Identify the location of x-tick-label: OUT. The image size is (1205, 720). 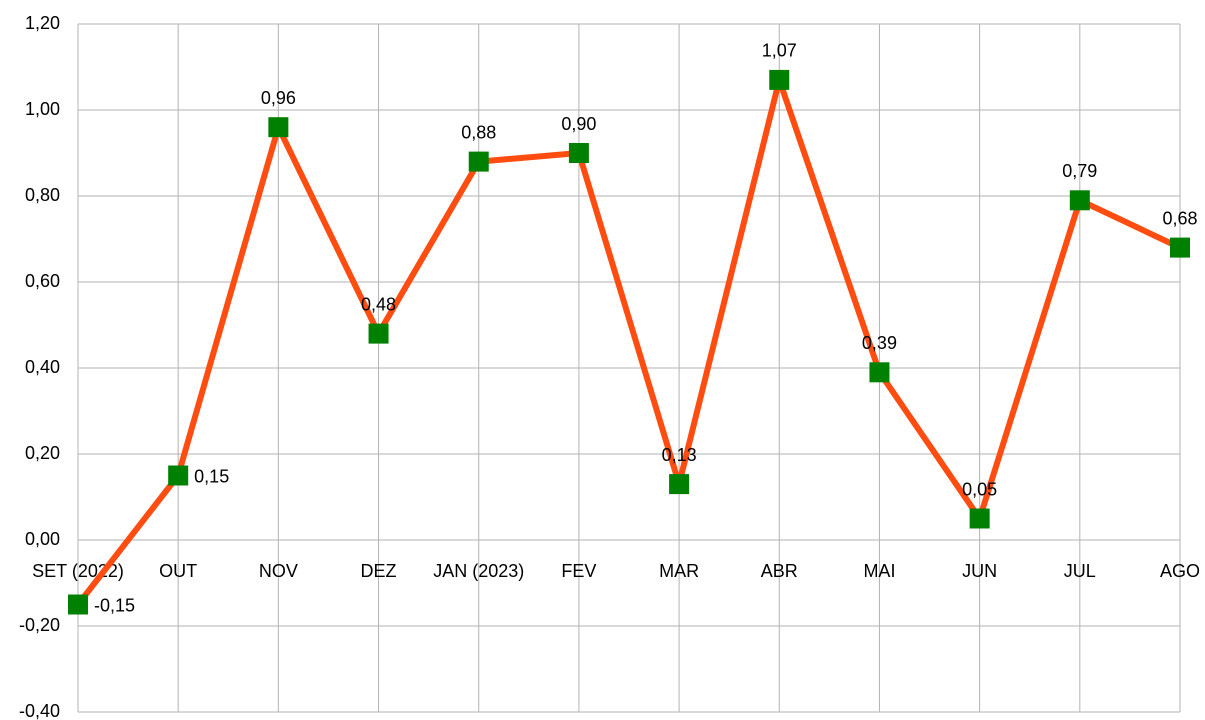
(178, 571).